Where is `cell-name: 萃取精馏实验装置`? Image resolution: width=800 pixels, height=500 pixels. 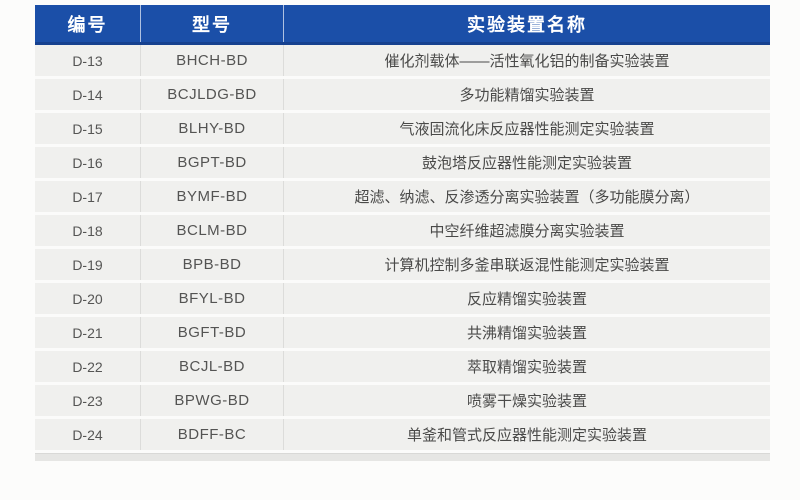
cell-name: 萃取精馏实验装置 is located at coordinates (526, 366).